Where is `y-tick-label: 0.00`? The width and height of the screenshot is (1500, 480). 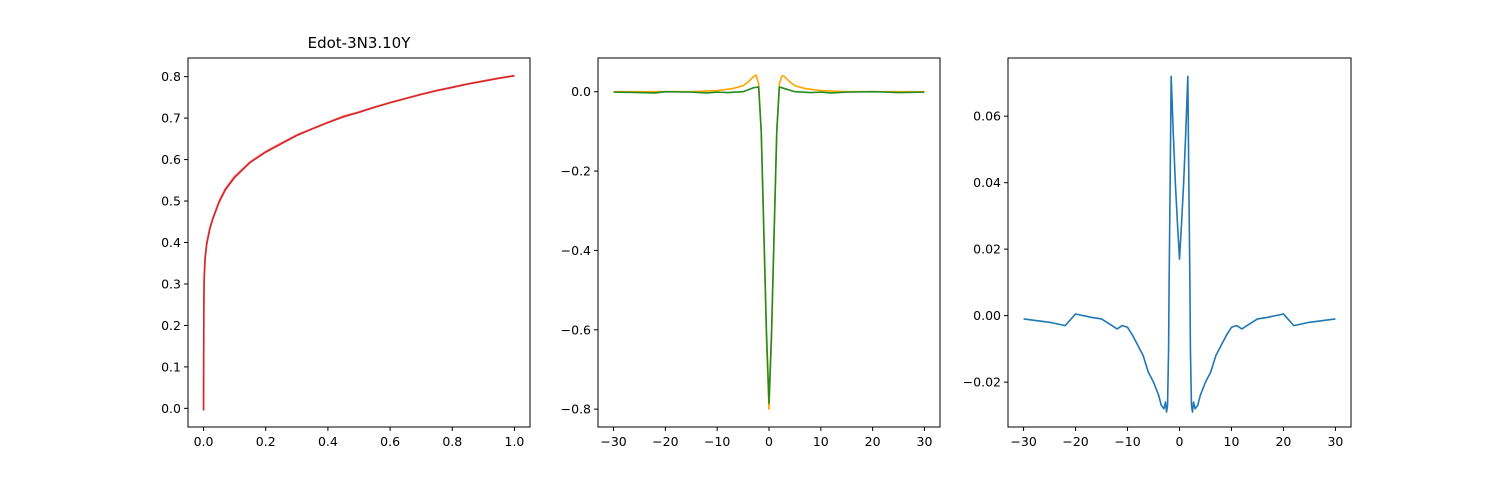
y-tick-label: 0.00 is located at coordinates (987, 315).